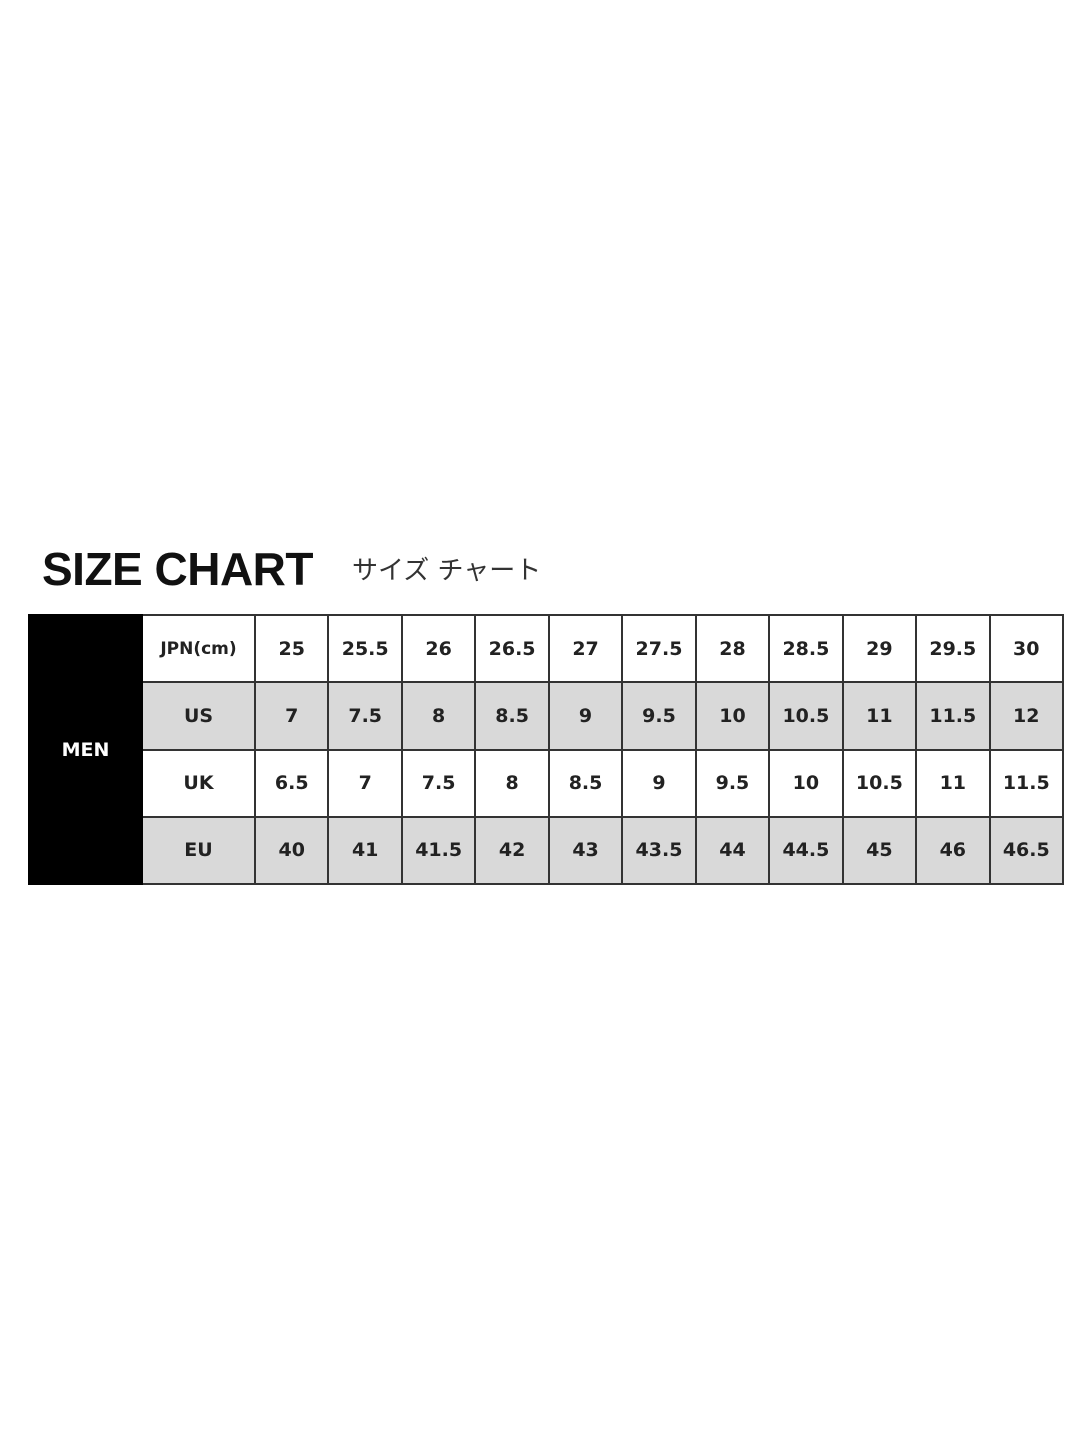 This screenshot has width=1080, height=1440. I want to click on row-label: US, so click(198, 716).